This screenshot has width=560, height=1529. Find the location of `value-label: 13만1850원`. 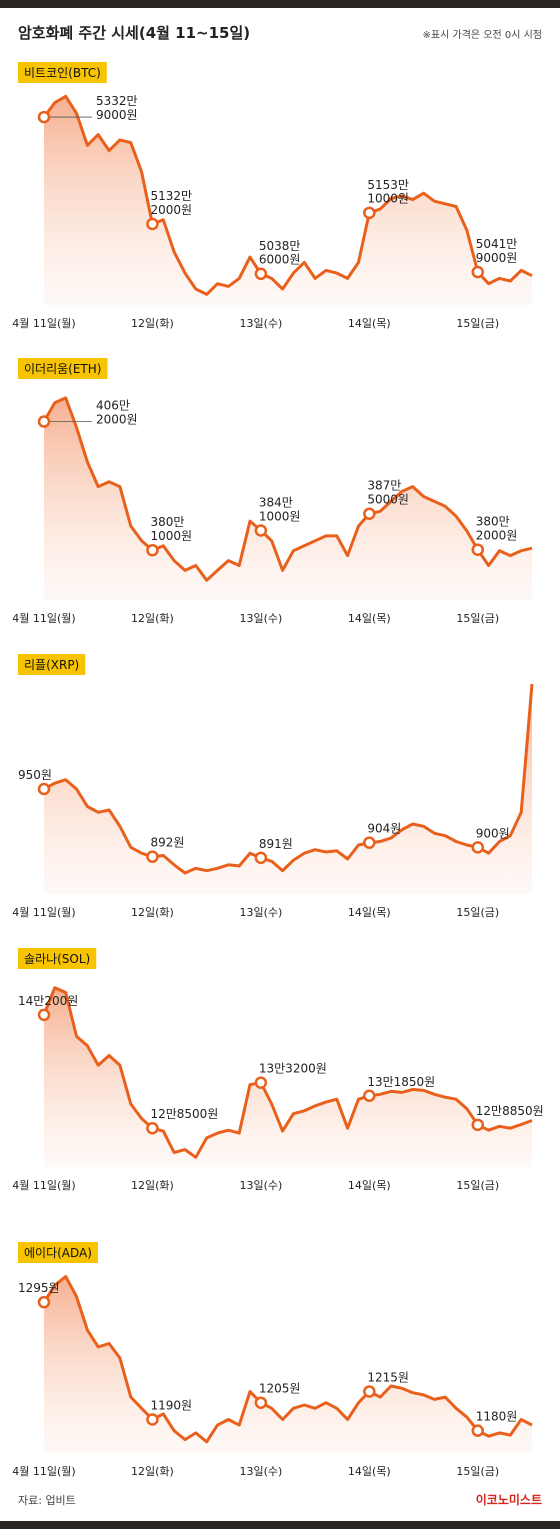

value-label: 13만1850원 is located at coordinates (401, 1082).